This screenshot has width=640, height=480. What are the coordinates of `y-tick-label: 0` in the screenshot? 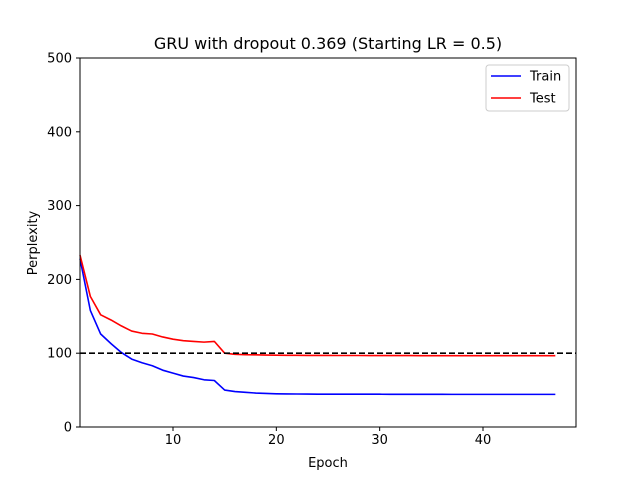 It's located at (68, 428).